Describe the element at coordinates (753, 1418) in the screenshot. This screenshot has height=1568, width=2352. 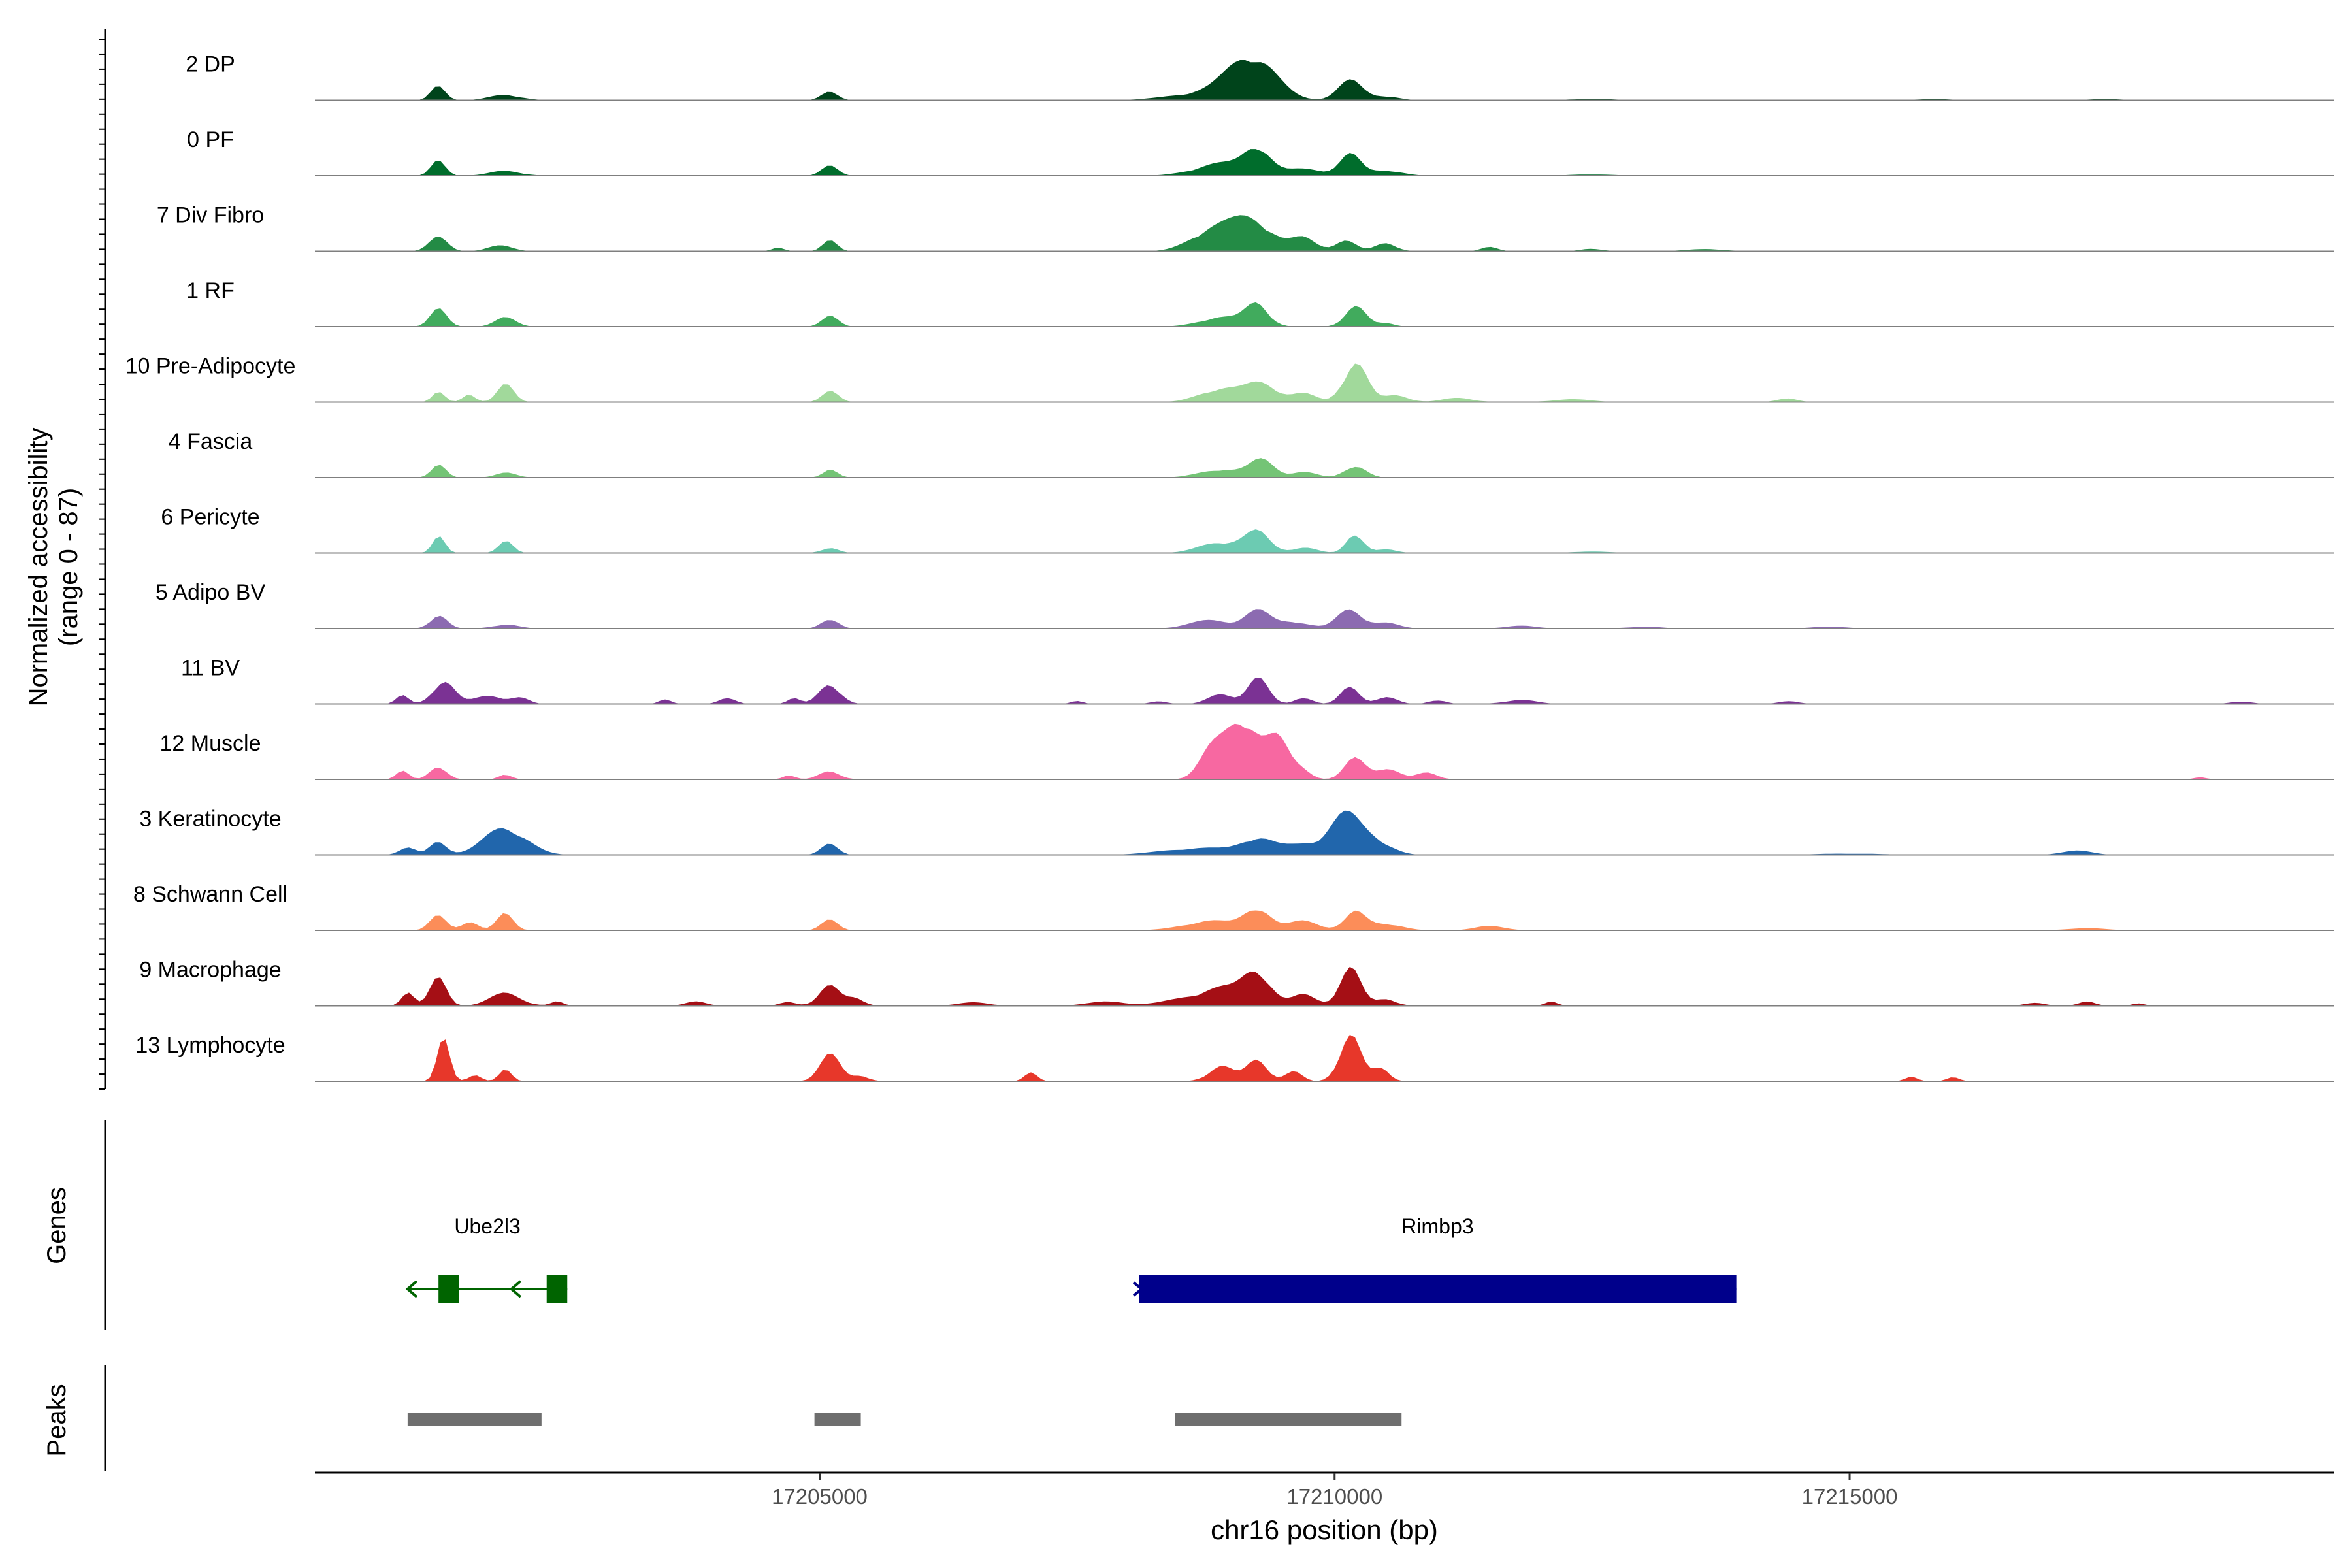
I see `peaks-panel` at that location.